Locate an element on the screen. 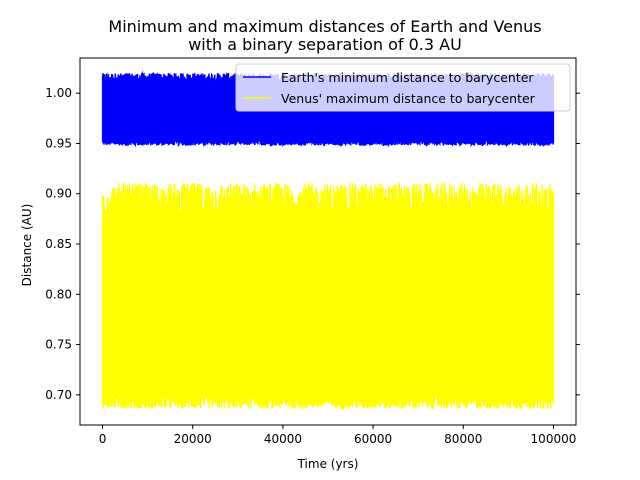 The image size is (640, 480). x-tick-label: 100000 is located at coordinates (554, 439).